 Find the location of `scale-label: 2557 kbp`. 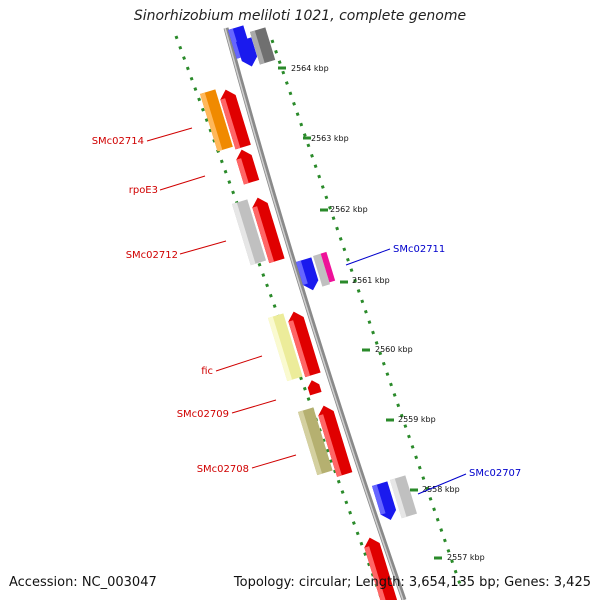

scale-label: 2557 kbp is located at coordinates (466, 557).